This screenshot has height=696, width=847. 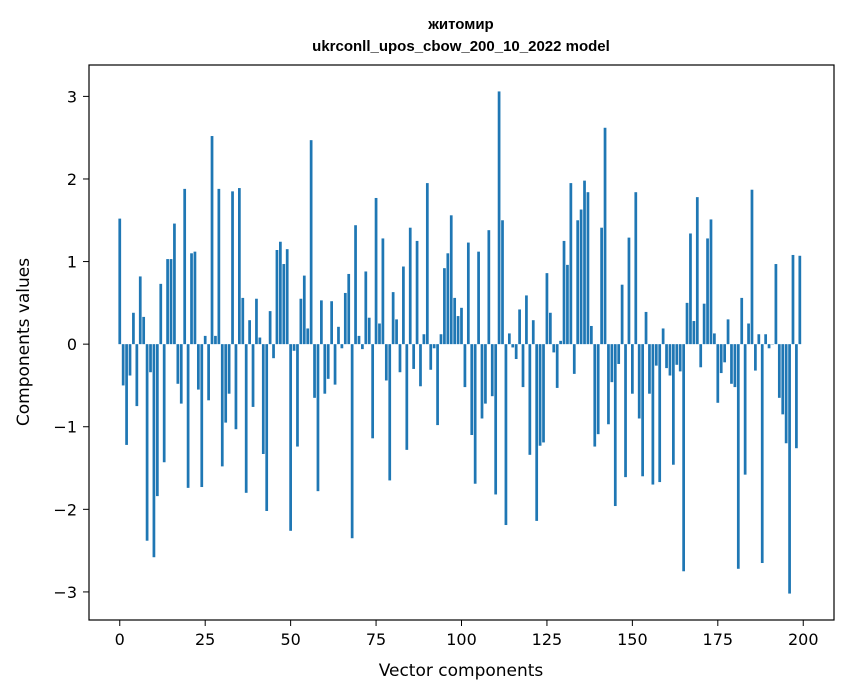 What do you see at coordinates (65, 509) in the screenshot?
I see `y-tick-label: −2` at bounding box center [65, 509].